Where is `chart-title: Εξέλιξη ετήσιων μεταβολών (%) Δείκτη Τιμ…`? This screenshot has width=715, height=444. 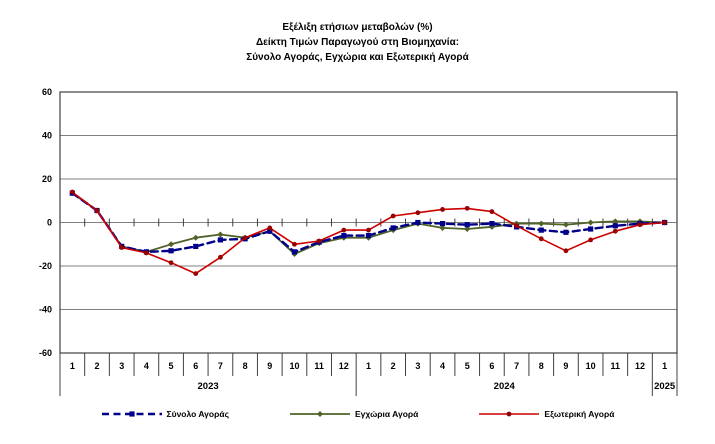 chart-title: Εξέλιξη ετήσιων μεταβολών (%) Δείκτη Τιμ… is located at coordinates (357, 42).